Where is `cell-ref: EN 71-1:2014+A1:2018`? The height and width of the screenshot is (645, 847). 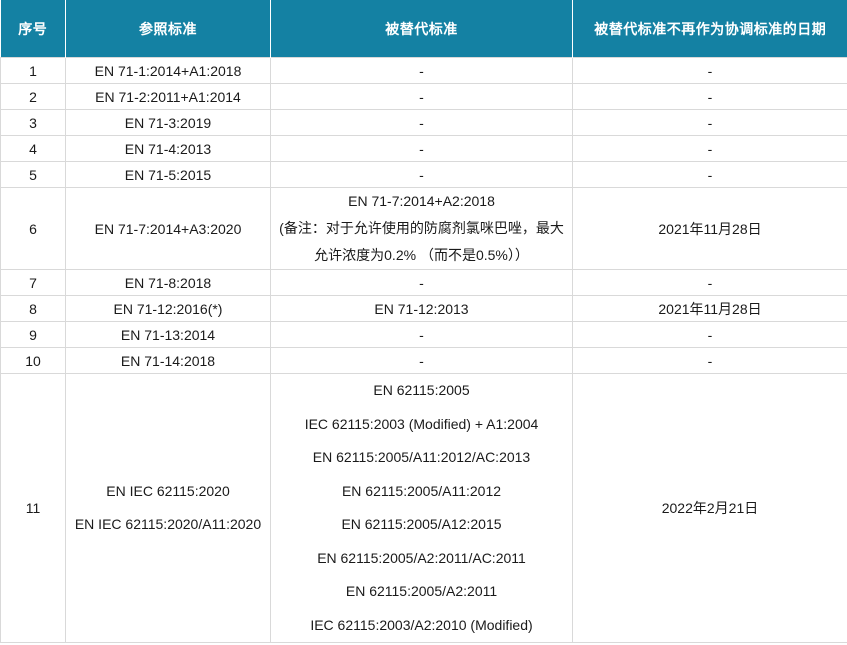 cell-ref: EN 71-1:2014+A1:2018 is located at coordinates (168, 70).